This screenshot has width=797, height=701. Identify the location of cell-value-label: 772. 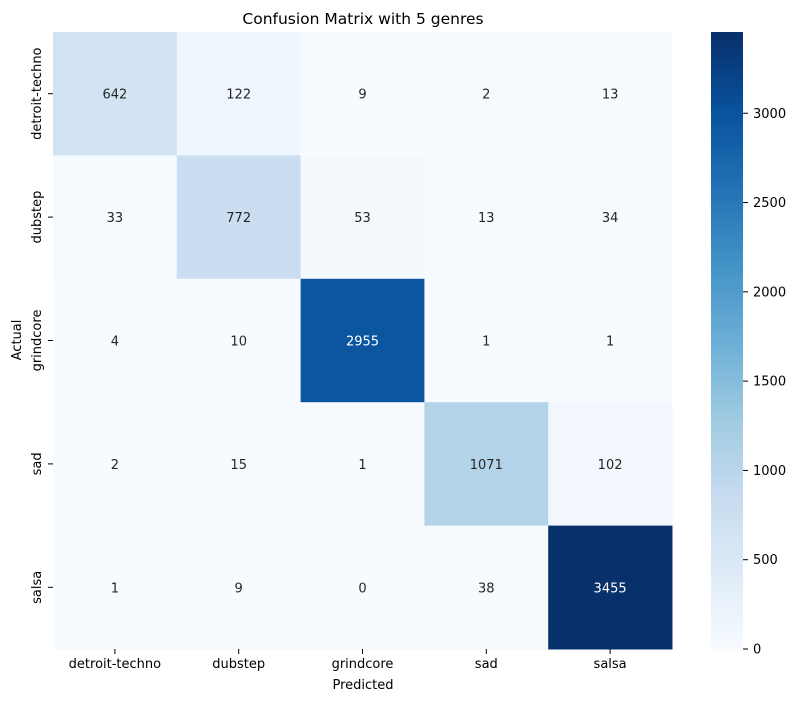
(238, 218).